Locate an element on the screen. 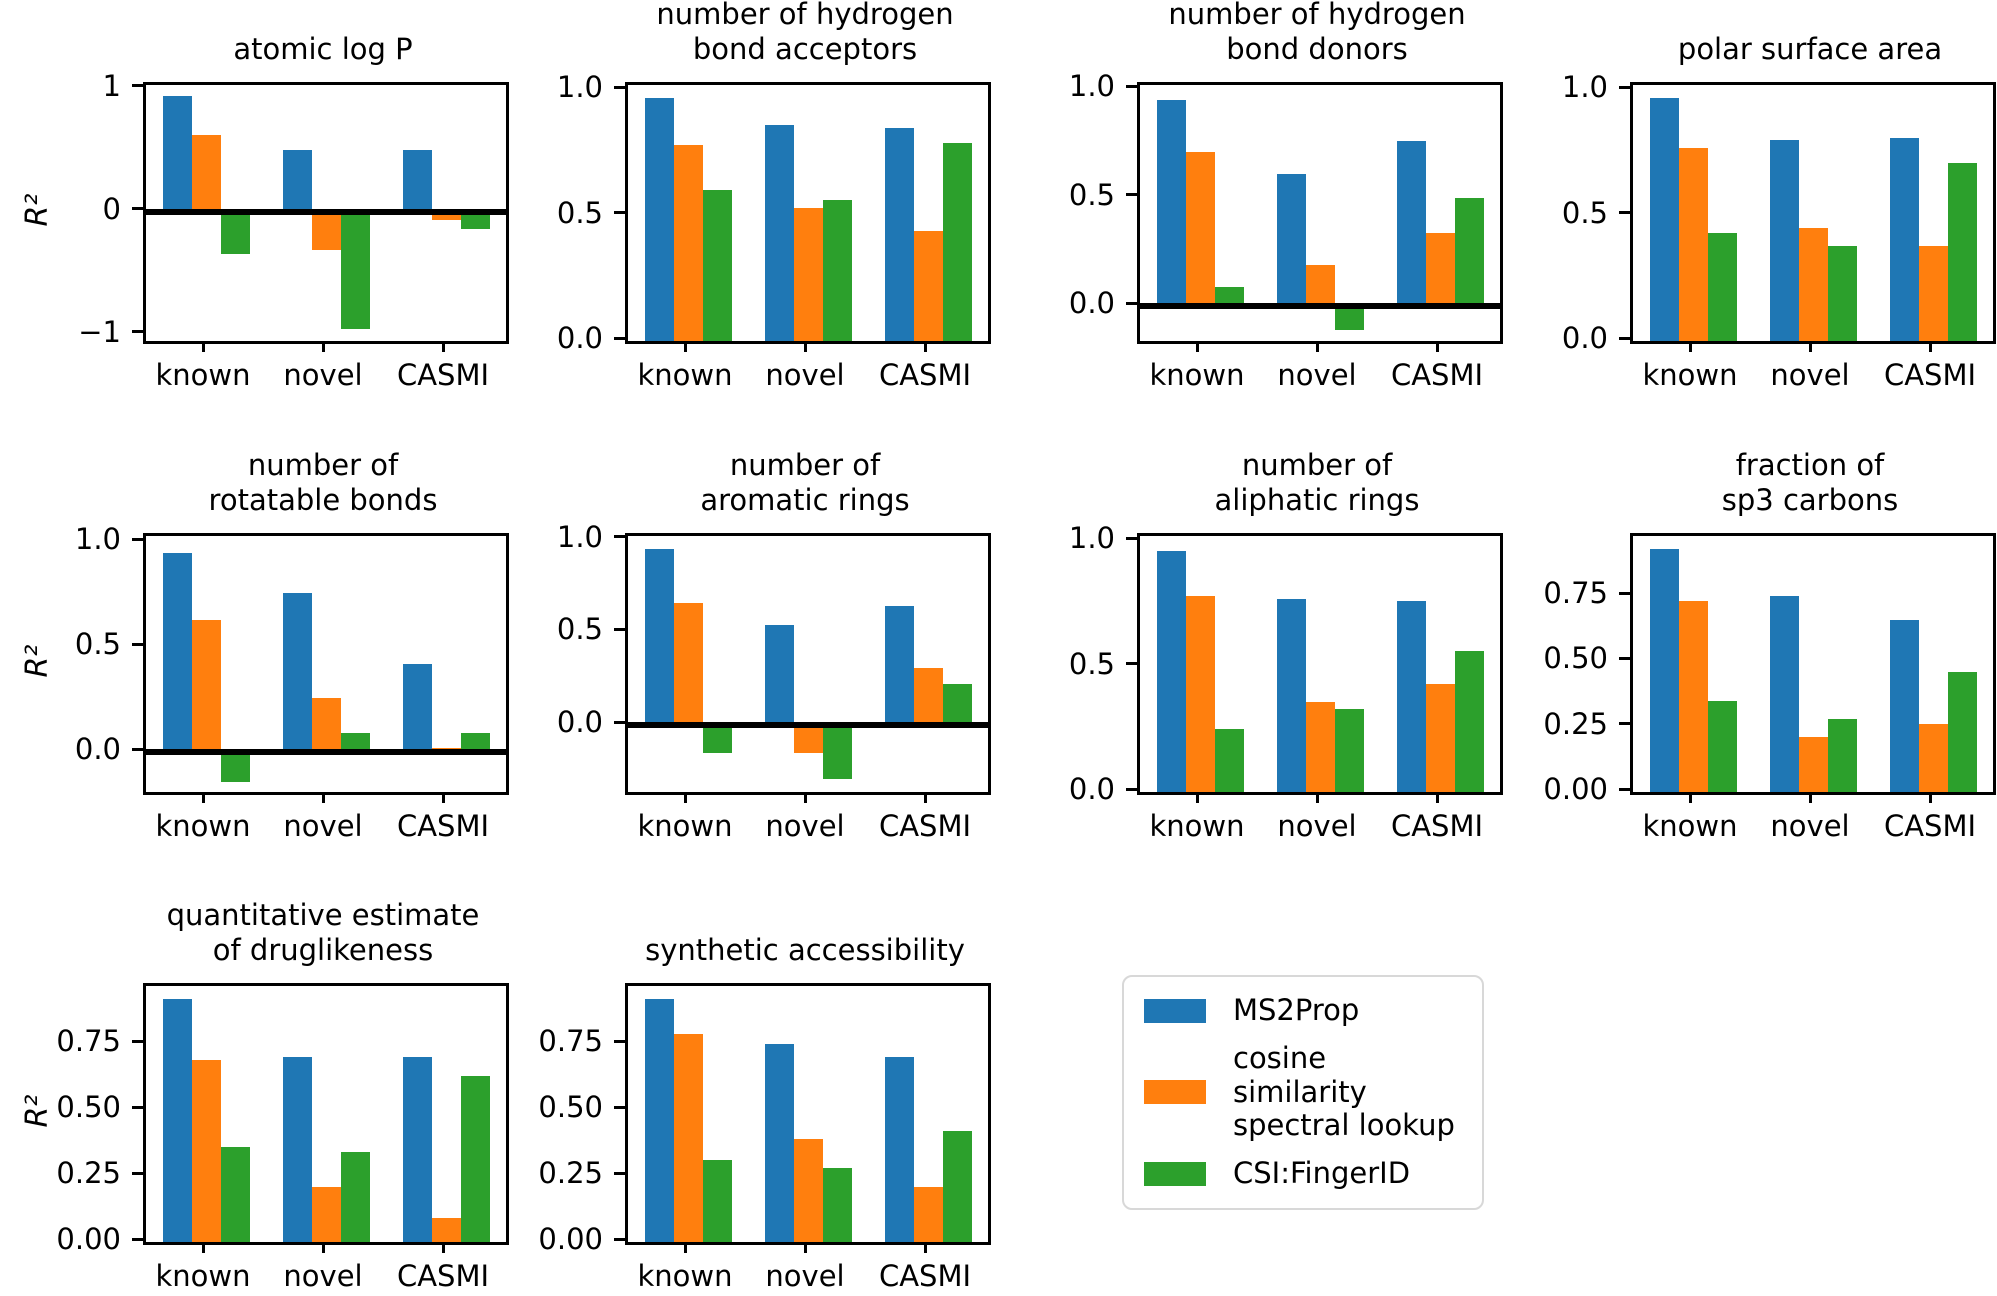 This screenshot has width=1997, height=1296. bar-rotatable-bonds-known-s2 is located at coordinates (235, 767).